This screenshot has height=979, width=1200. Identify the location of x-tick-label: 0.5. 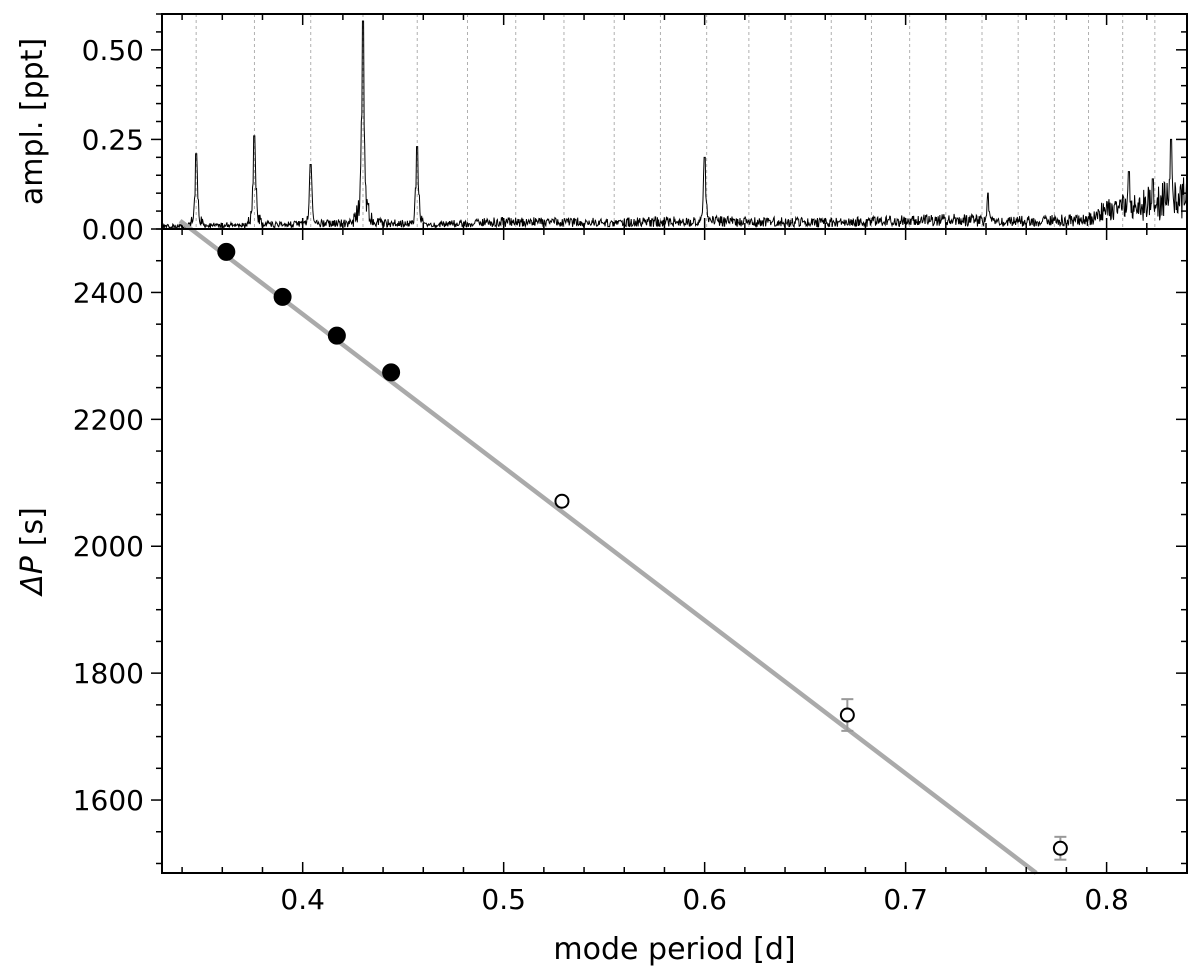
(503, 899).